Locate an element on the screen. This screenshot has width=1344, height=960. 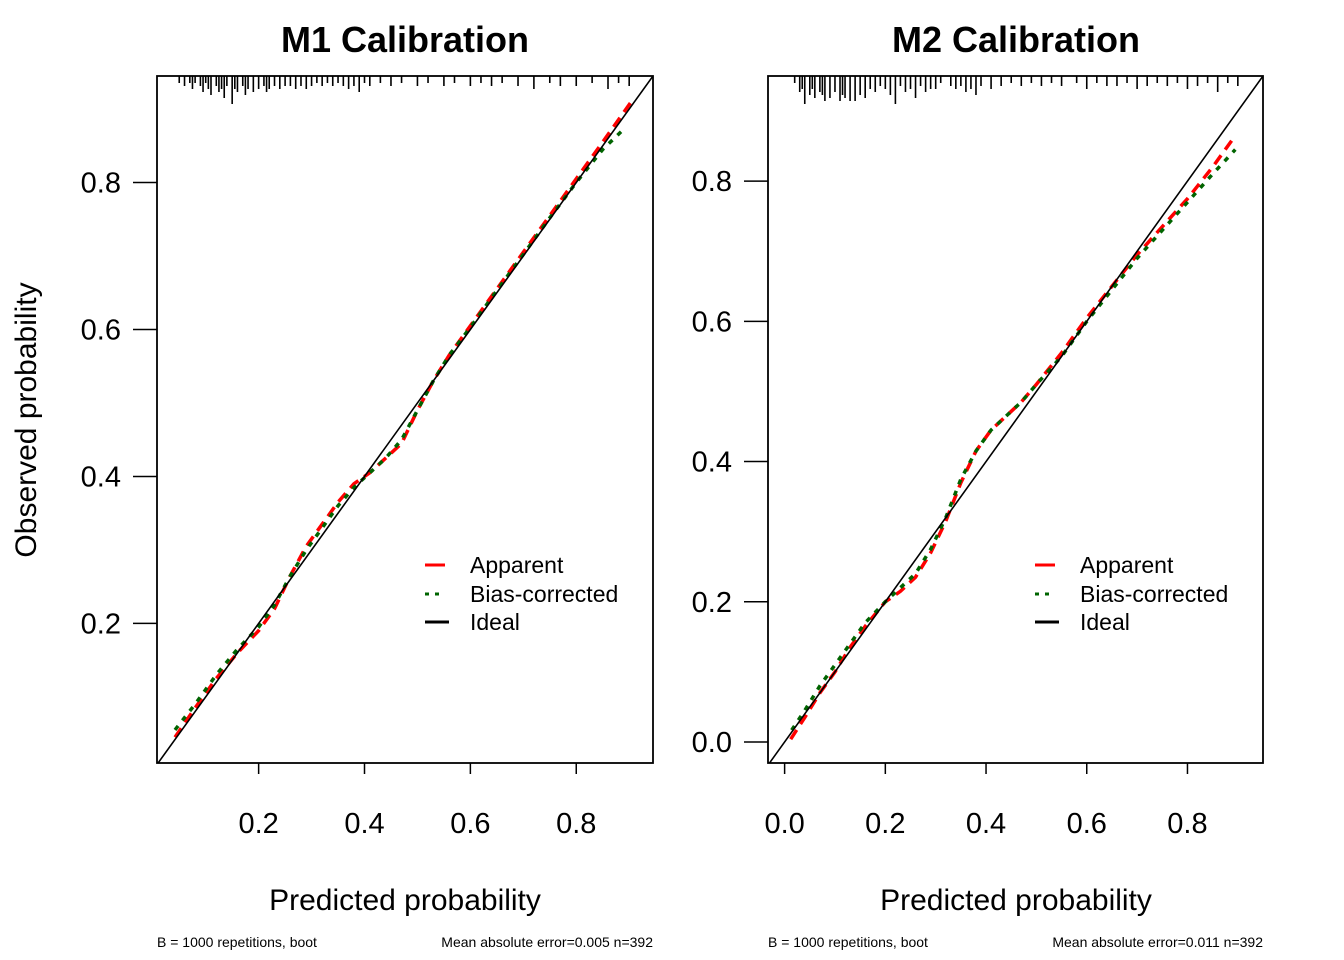
chart-title: M2 Calibration is located at coordinates (1016, 39).